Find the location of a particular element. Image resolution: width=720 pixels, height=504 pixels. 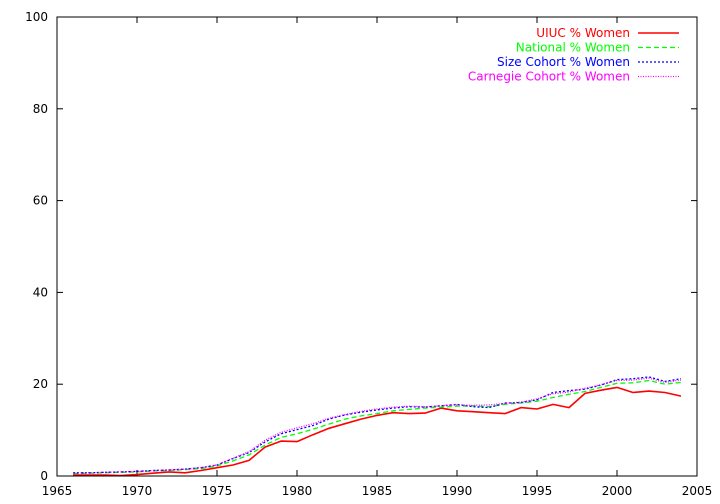

y-tick-label: 80 is located at coordinates (40, 109).